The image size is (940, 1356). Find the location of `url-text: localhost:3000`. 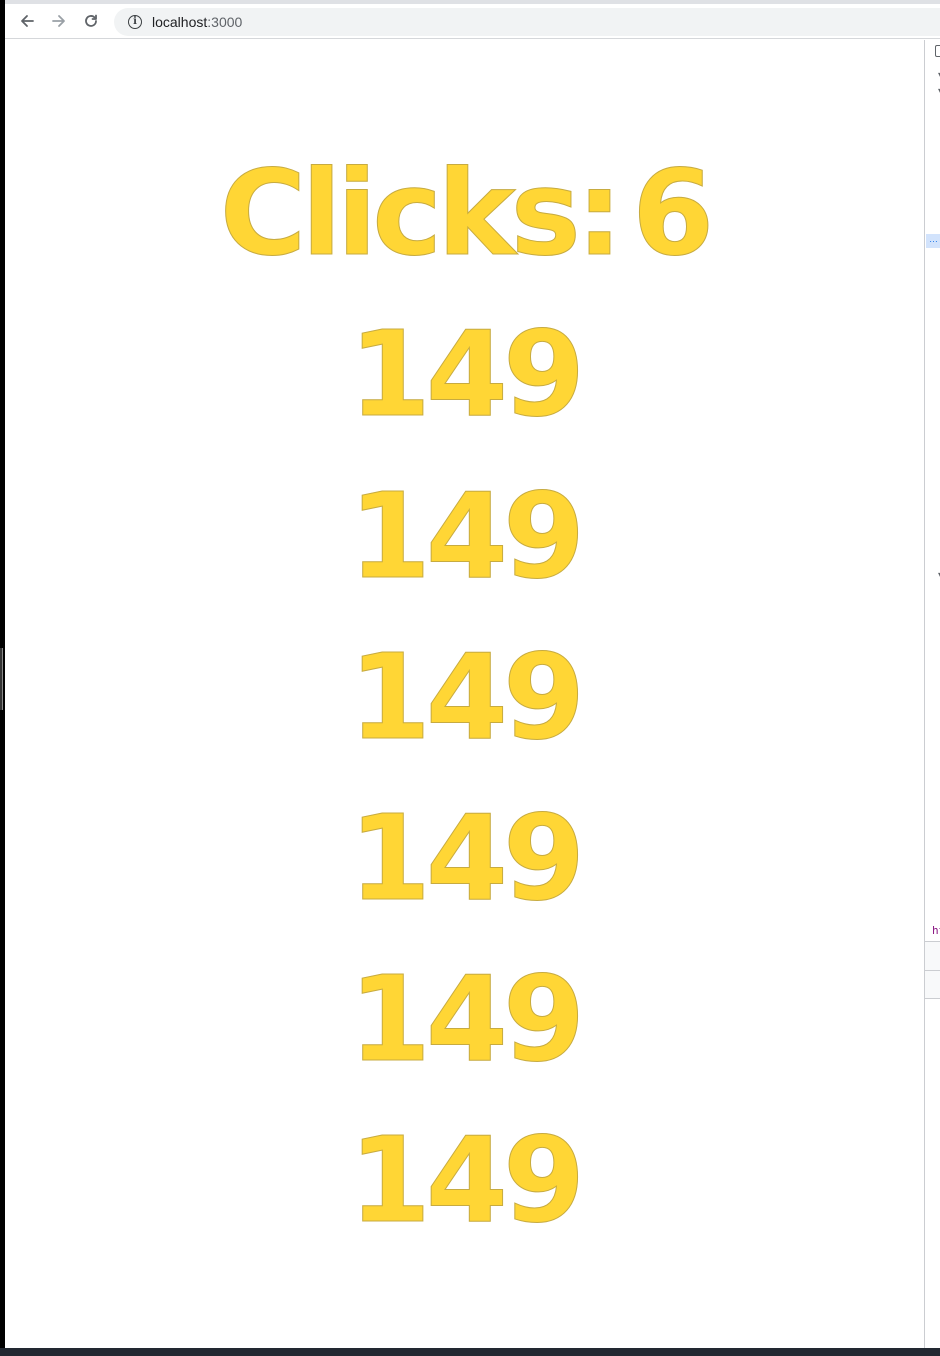

url-text: localhost:3000 is located at coordinates (197, 22).